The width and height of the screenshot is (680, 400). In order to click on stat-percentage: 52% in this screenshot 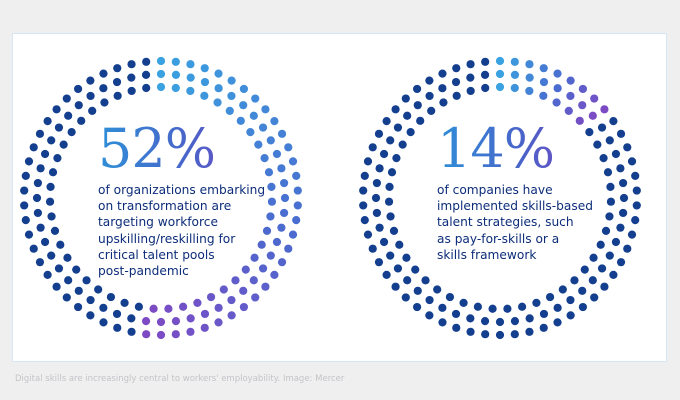, I will do `click(181, 149)`.